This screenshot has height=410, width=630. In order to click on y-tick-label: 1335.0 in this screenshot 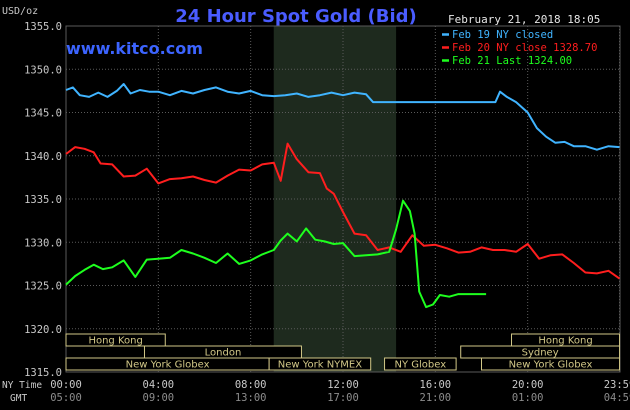, I will do `click(43, 200)`.